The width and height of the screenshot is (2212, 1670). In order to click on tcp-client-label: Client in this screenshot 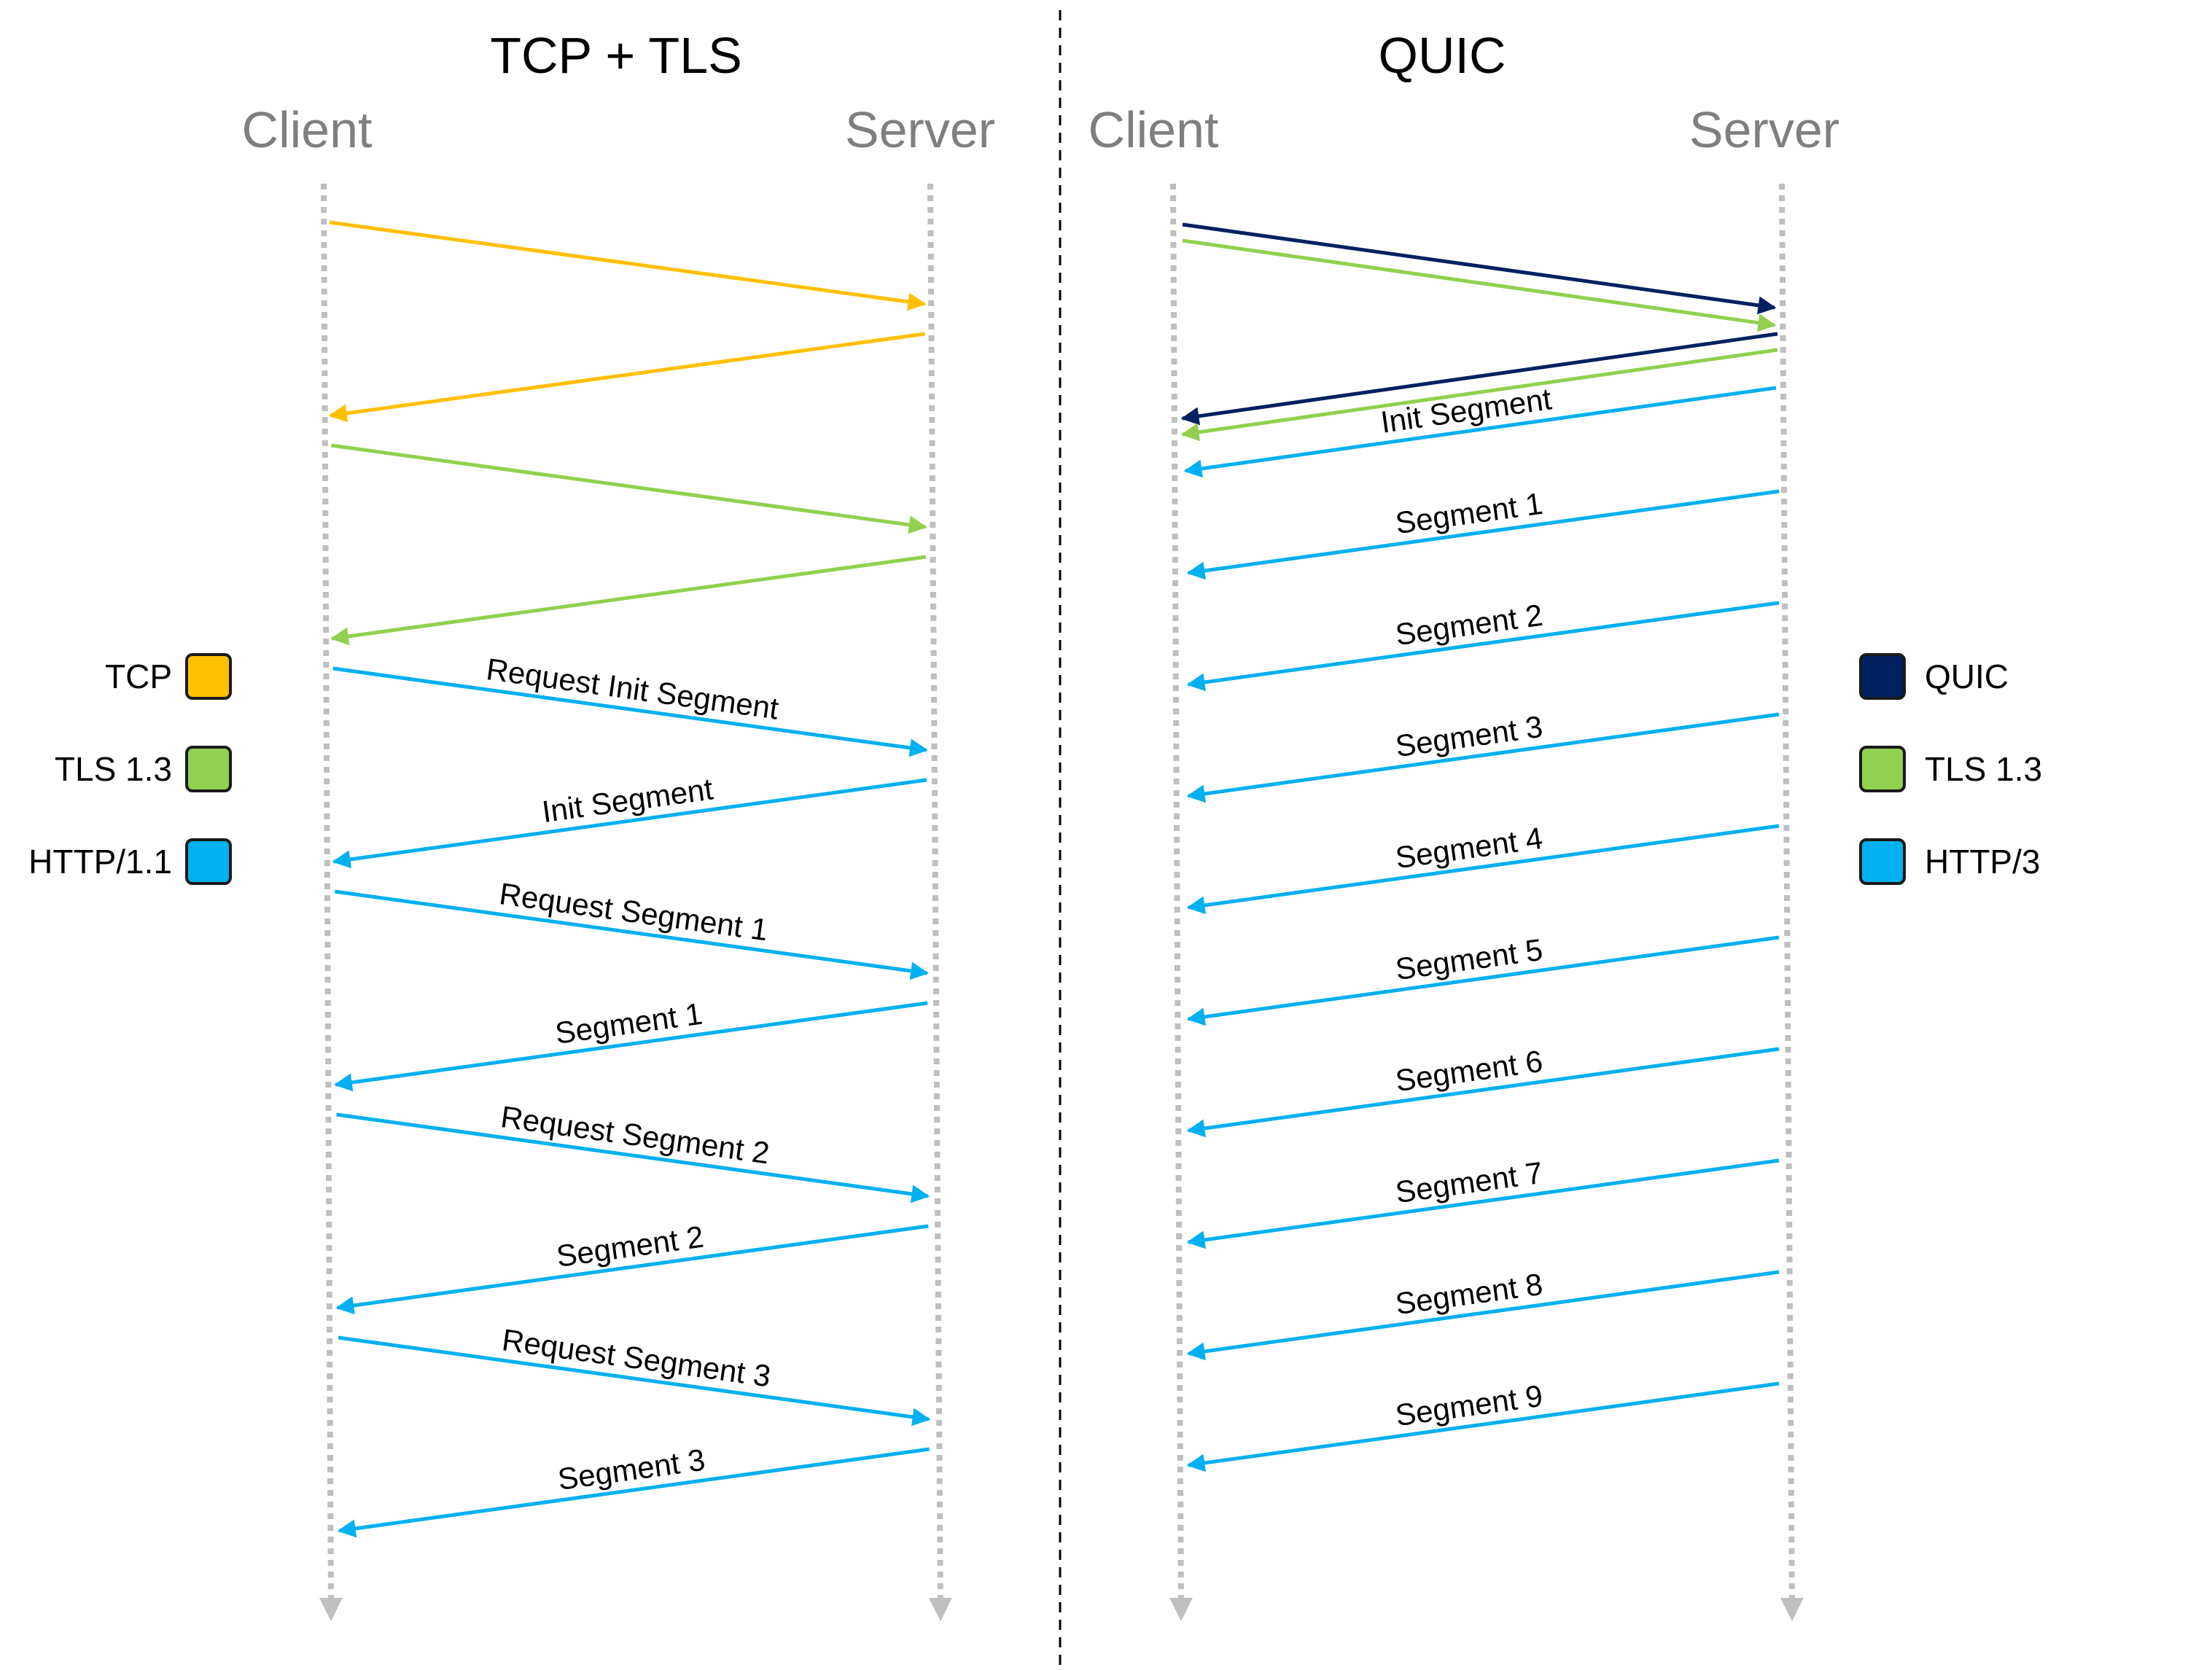, I will do `click(307, 129)`.